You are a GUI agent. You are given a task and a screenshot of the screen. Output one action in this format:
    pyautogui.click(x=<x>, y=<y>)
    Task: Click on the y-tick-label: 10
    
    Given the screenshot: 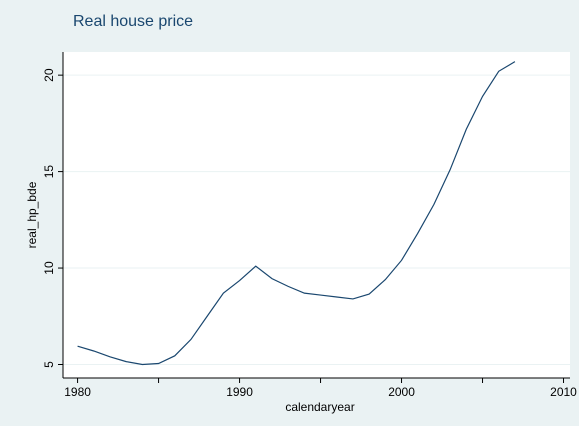 What is the action you would take?
    pyautogui.click(x=49, y=268)
    